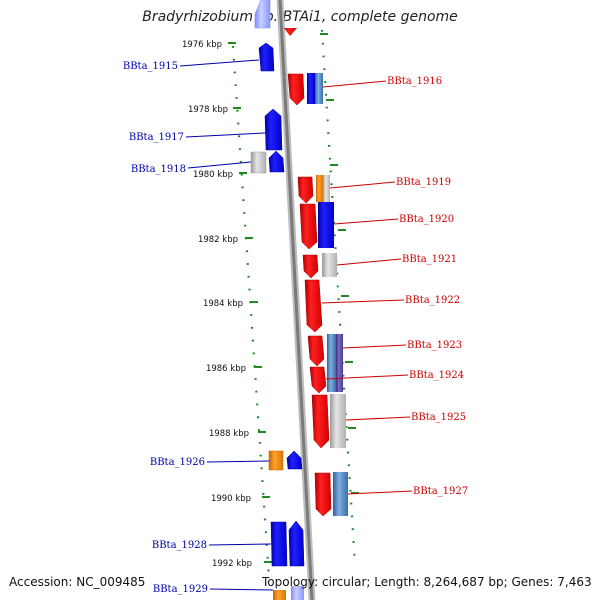 The height and width of the screenshot is (600, 600). I want to click on gene-label-BBta_1922: BBta_1922, so click(432, 300).